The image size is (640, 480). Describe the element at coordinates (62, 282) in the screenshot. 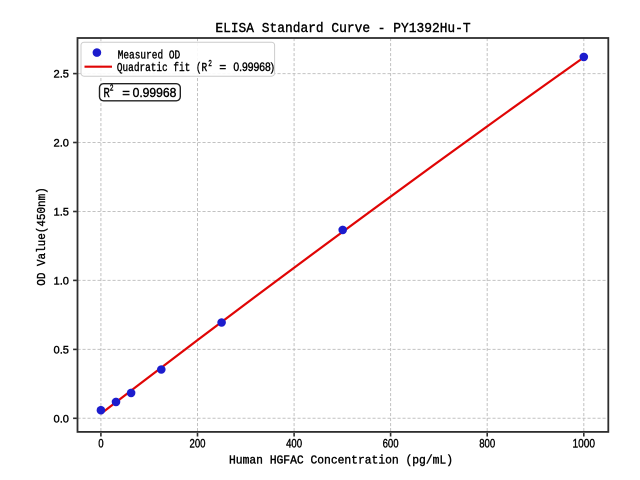

I see `svg-text: 1.0` at that location.